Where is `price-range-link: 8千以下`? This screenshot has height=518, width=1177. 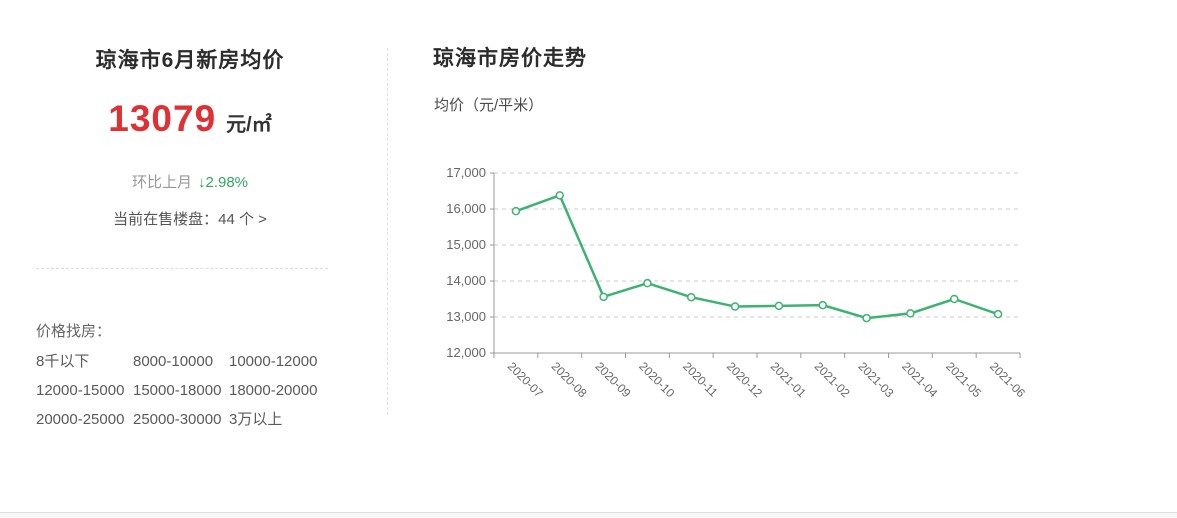
price-range-link: 8千以下 is located at coordinates (63, 361).